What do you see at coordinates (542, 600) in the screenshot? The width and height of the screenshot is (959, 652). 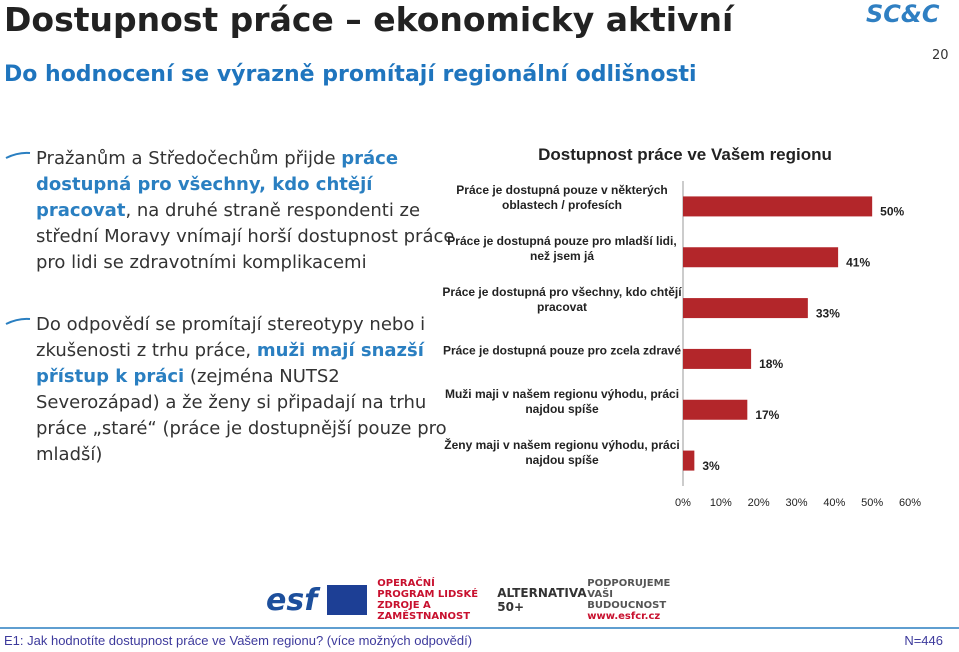 I see `logo: ALTERNATIVA 50+` at bounding box center [542, 600].